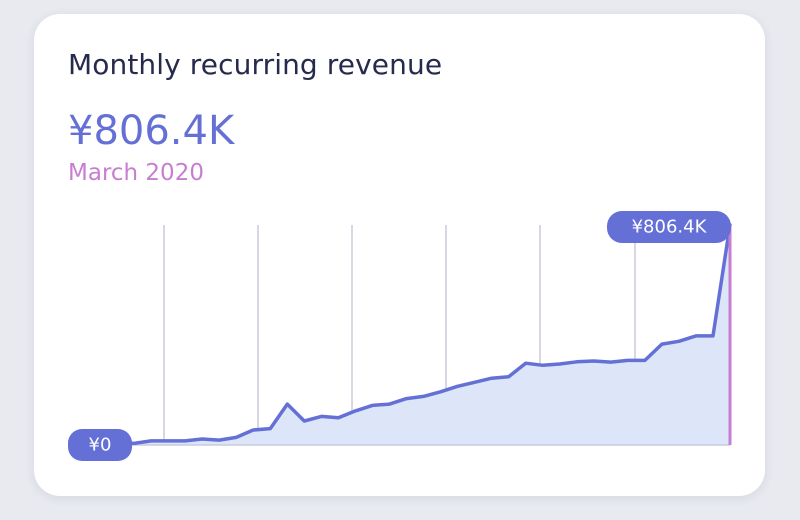  Describe the element at coordinates (136, 173) in the screenshot. I see `current-period: March 2020` at that location.